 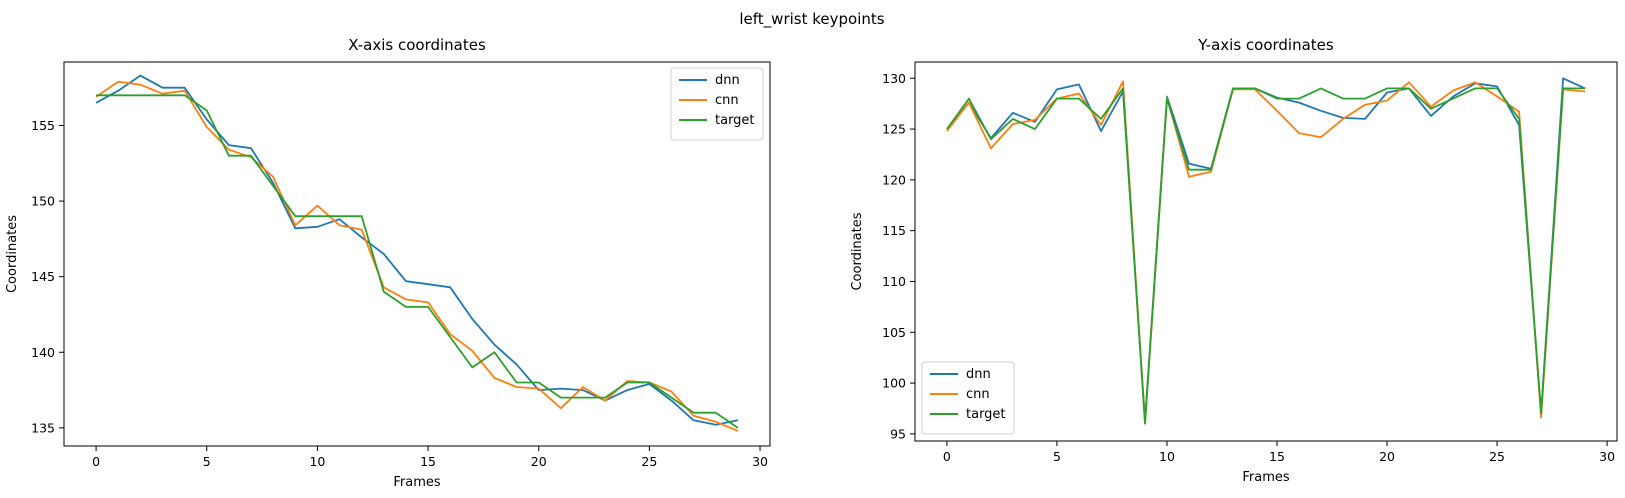 I want to click on chart-1-x-tick-label: 10, so click(x=1167, y=456).